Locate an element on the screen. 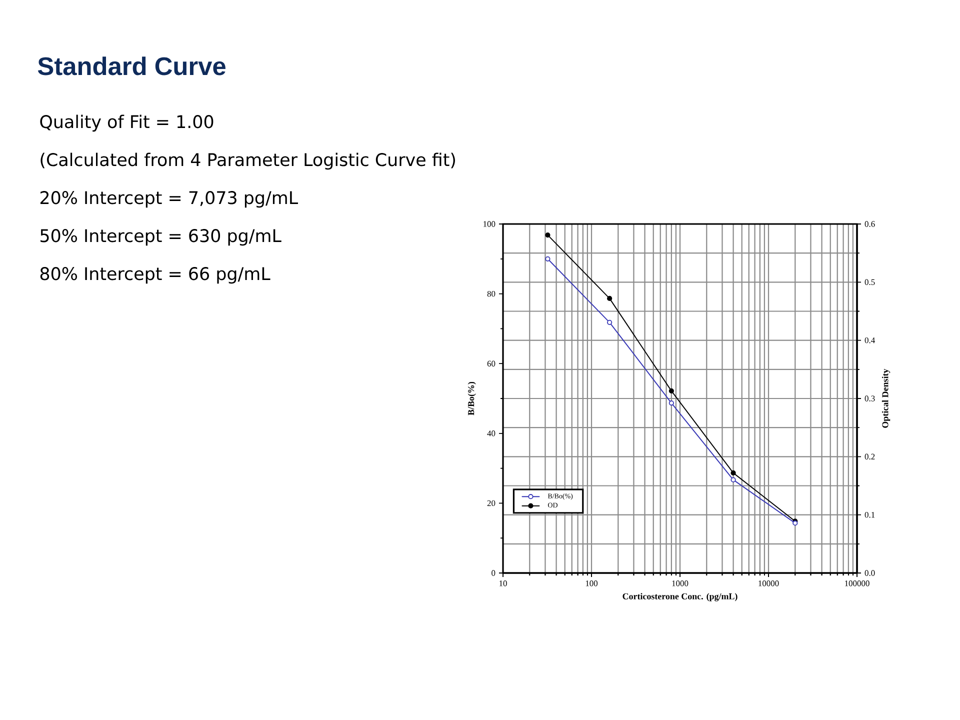 This screenshot has height=720, width=960. text: Quality of Fit = 1.00 is located at coordinates (127, 123).